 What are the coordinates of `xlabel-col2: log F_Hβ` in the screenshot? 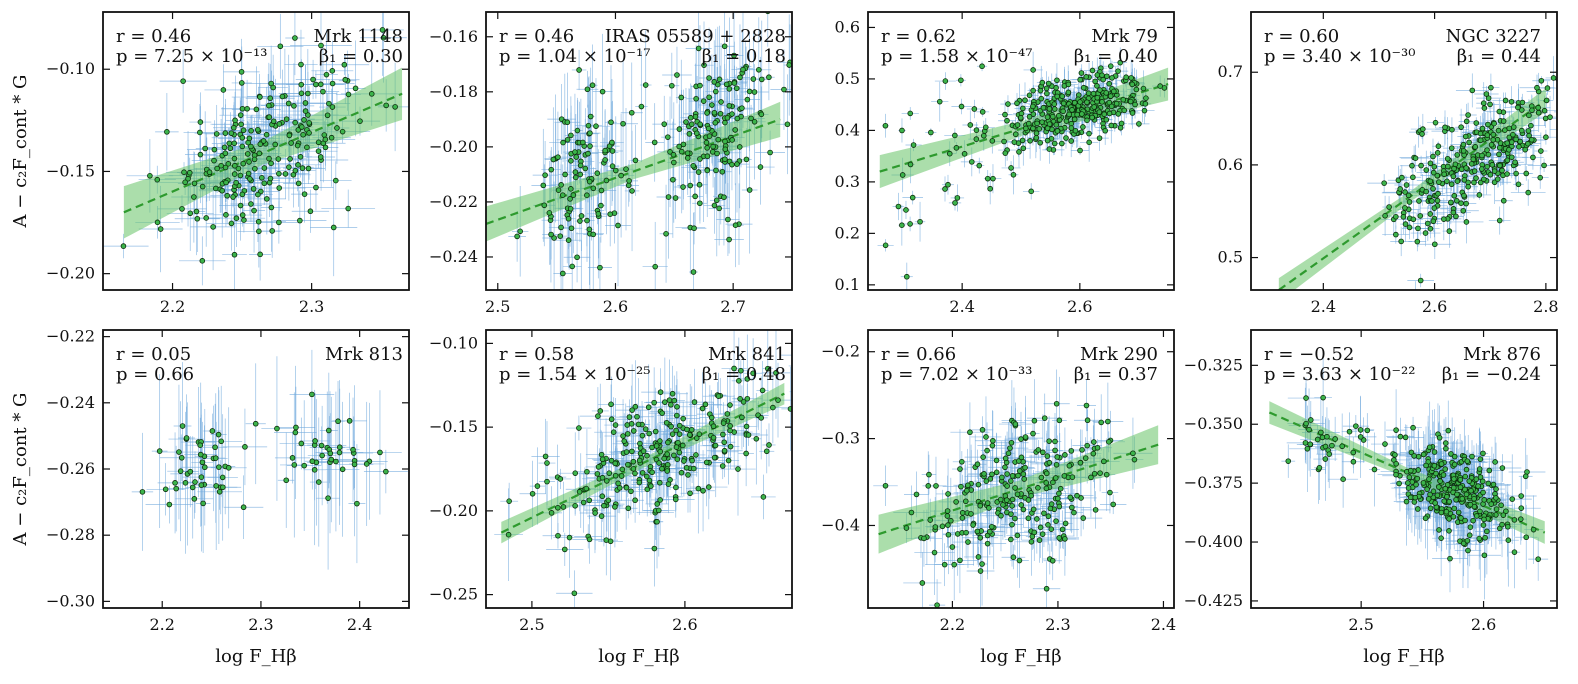 It's located at (638, 656).